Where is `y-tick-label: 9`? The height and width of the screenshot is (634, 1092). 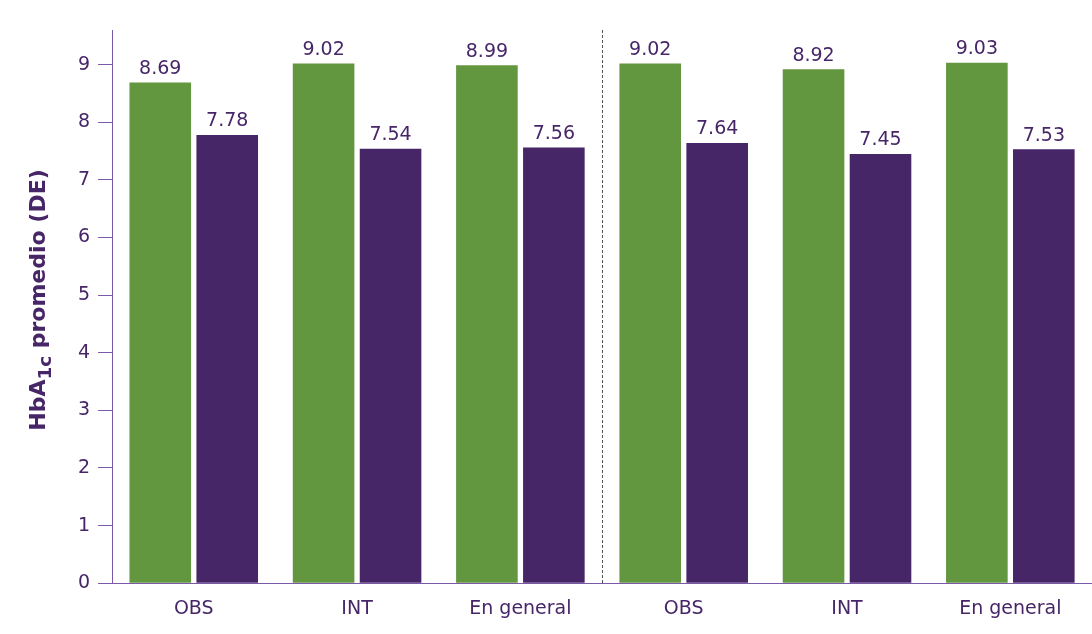
y-tick-label: 9 is located at coordinates (84, 62).